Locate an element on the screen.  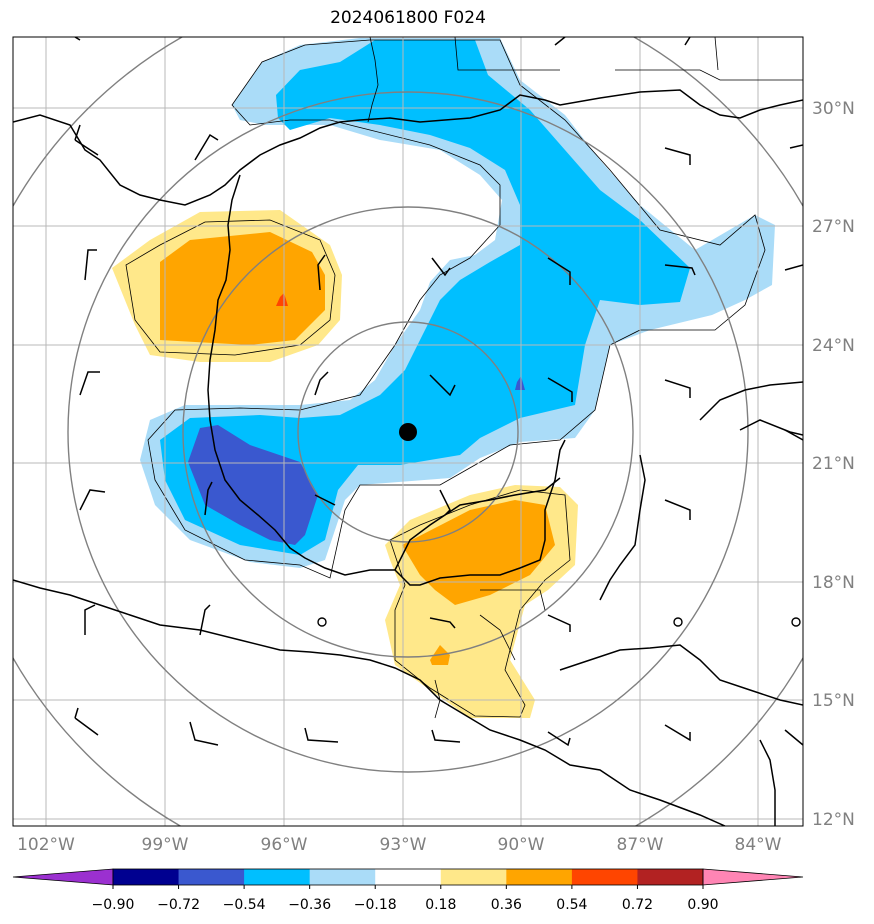
lon-label: 99°W is located at coordinates (165, 845).